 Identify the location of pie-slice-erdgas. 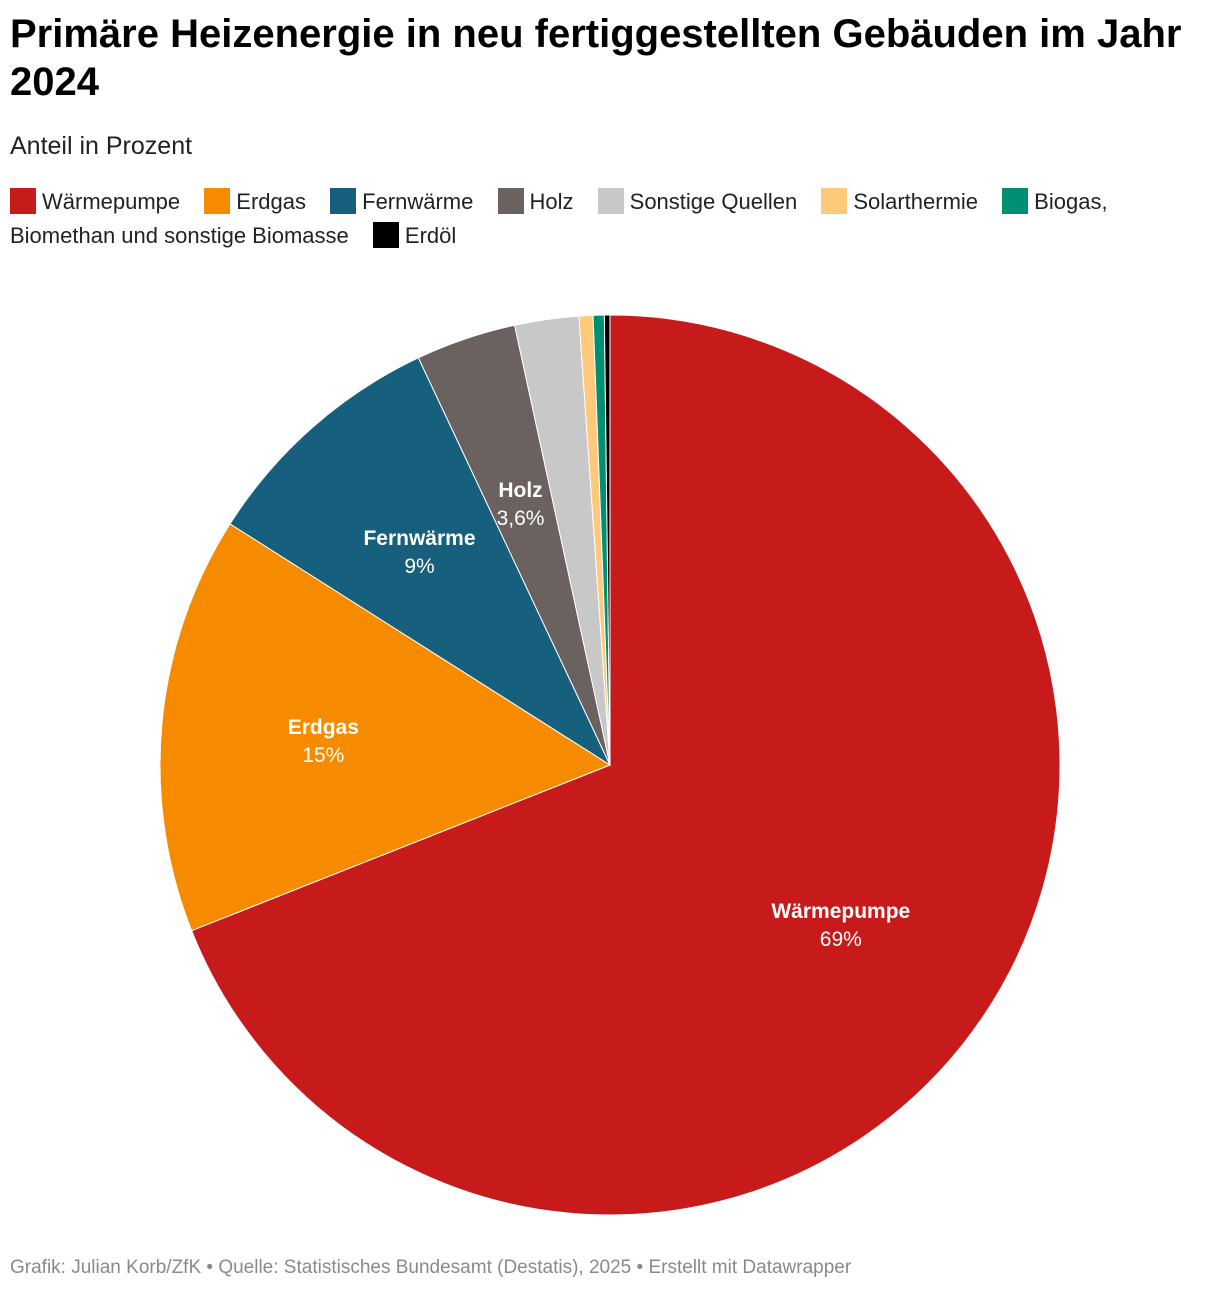
(385, 727).